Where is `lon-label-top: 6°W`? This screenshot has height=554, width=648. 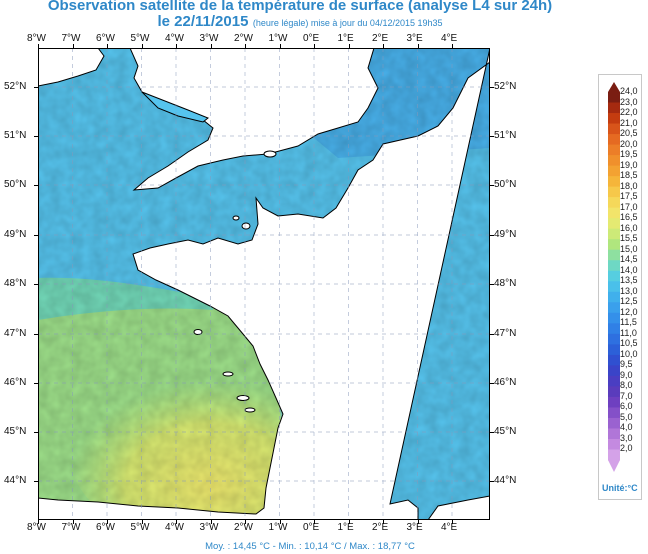
lon-label-top: 6°W is located at coordinates (105, 38).